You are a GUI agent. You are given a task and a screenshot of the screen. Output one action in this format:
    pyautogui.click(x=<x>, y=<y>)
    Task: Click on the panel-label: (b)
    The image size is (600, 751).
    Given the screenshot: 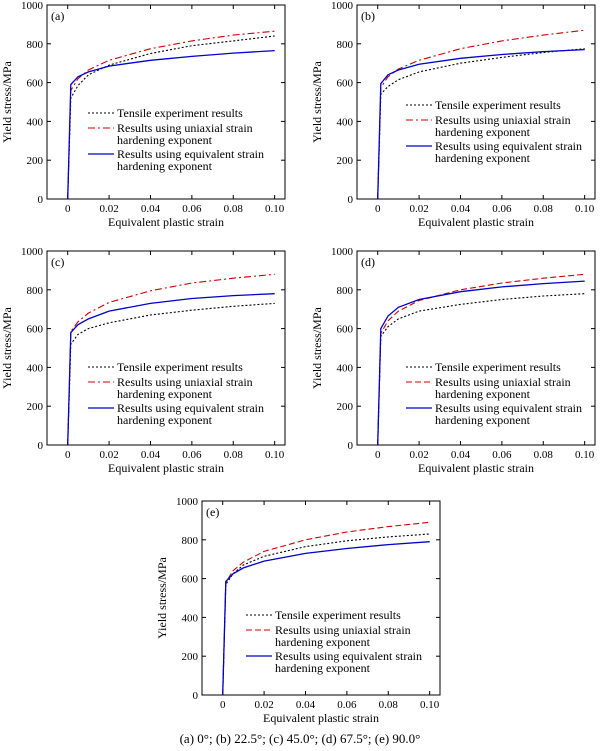 What is the action you would take?
    pyautogui.click(x=368, y=16)
    